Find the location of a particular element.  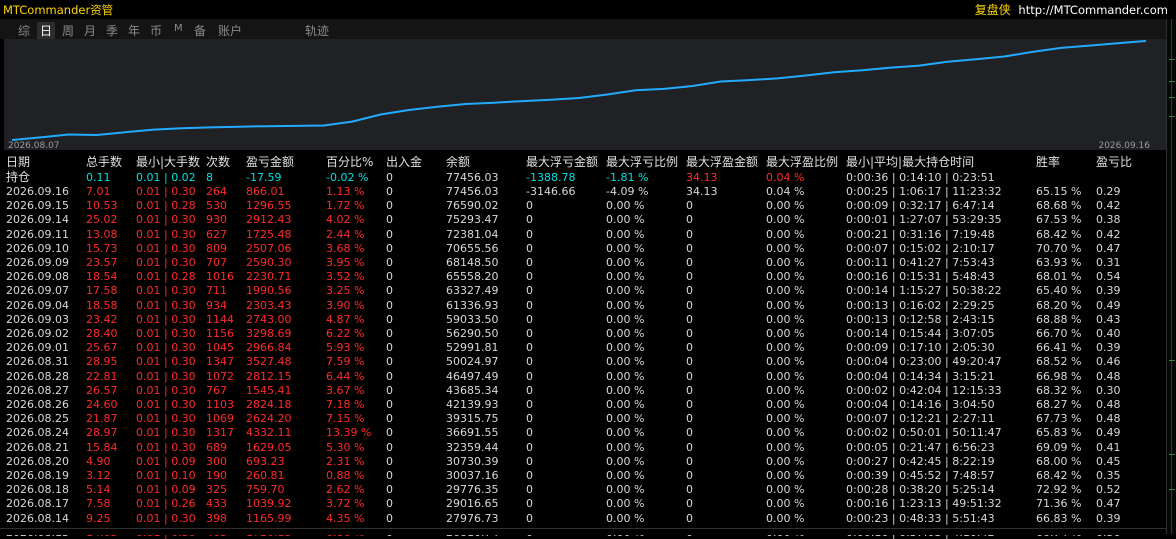

table-cell: 0:00:09 | 0:17:10 | 2:05:30 is located at coordinates (920, 348).